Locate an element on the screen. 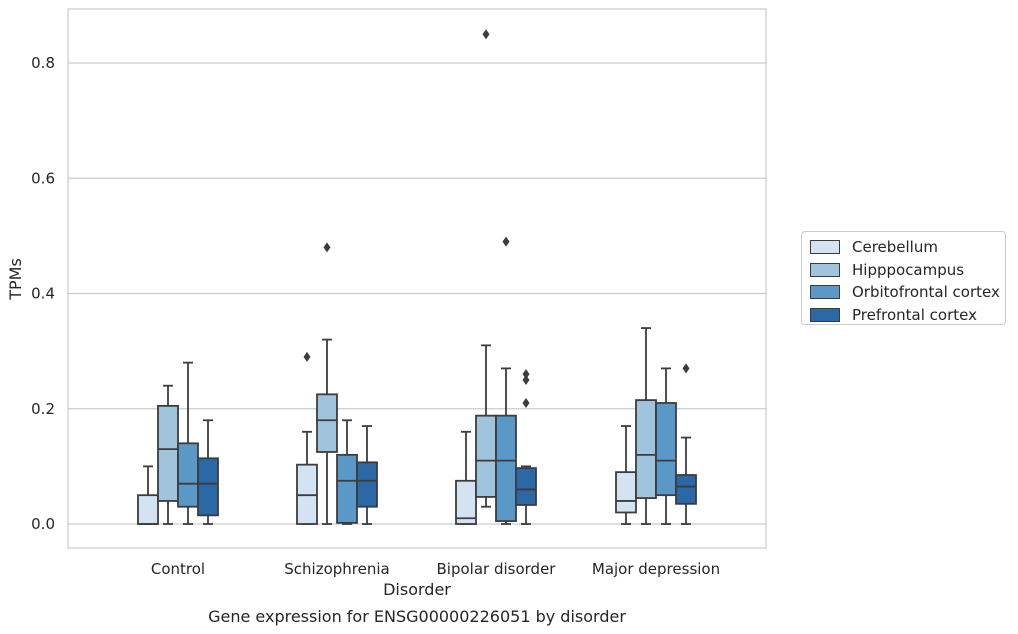 Image resolution: width=1018 pixels, height=634 pixels. y-tick-label: 0.2 is located at coordinates (43, 409).